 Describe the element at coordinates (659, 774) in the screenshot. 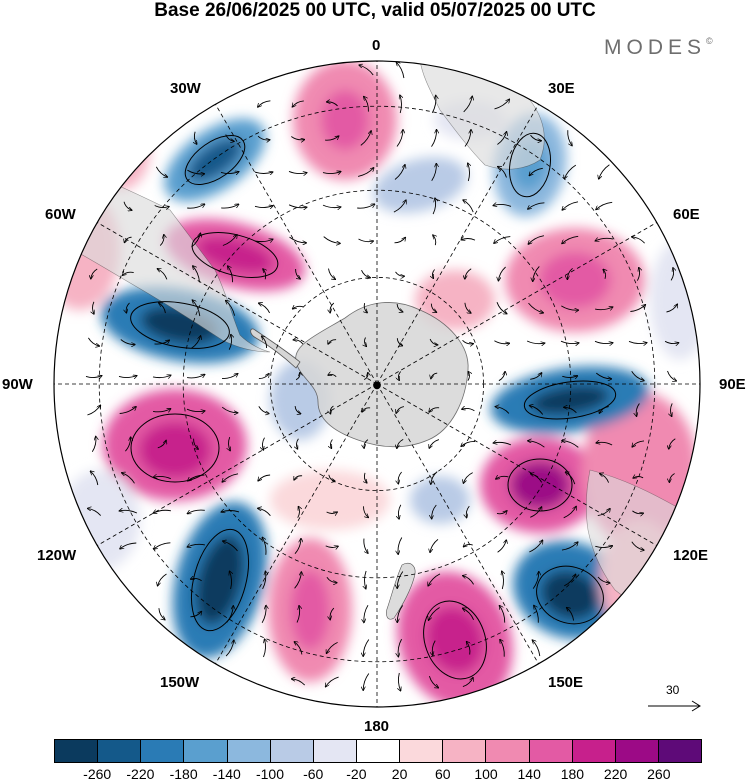

I see `colorbar-tick: 260` at that location.